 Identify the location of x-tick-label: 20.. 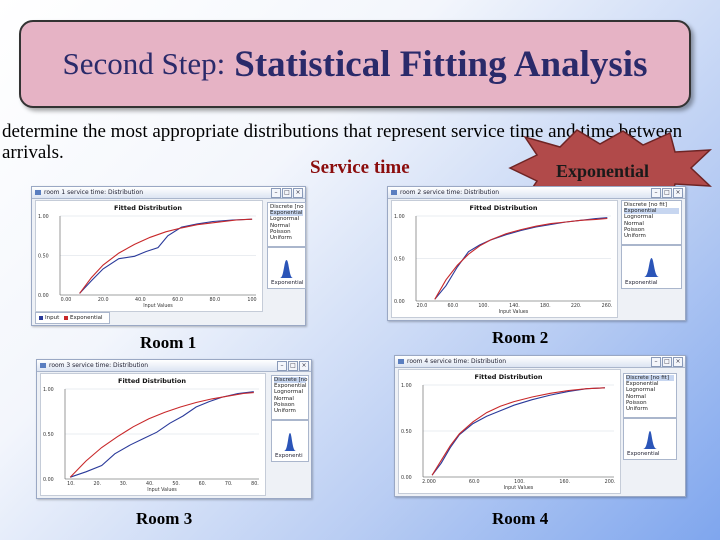
(97, 484).